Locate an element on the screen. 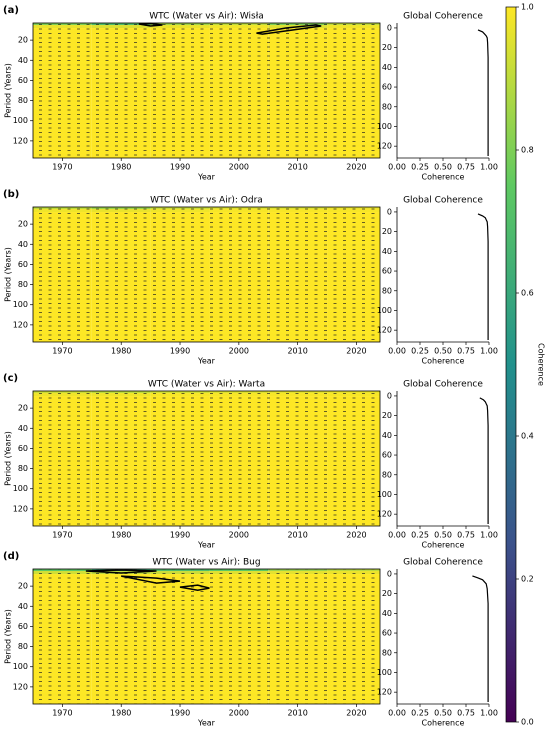 The image size is (550, 732). y-axis-label: Period (Years) is located at coordinates (8, 274).